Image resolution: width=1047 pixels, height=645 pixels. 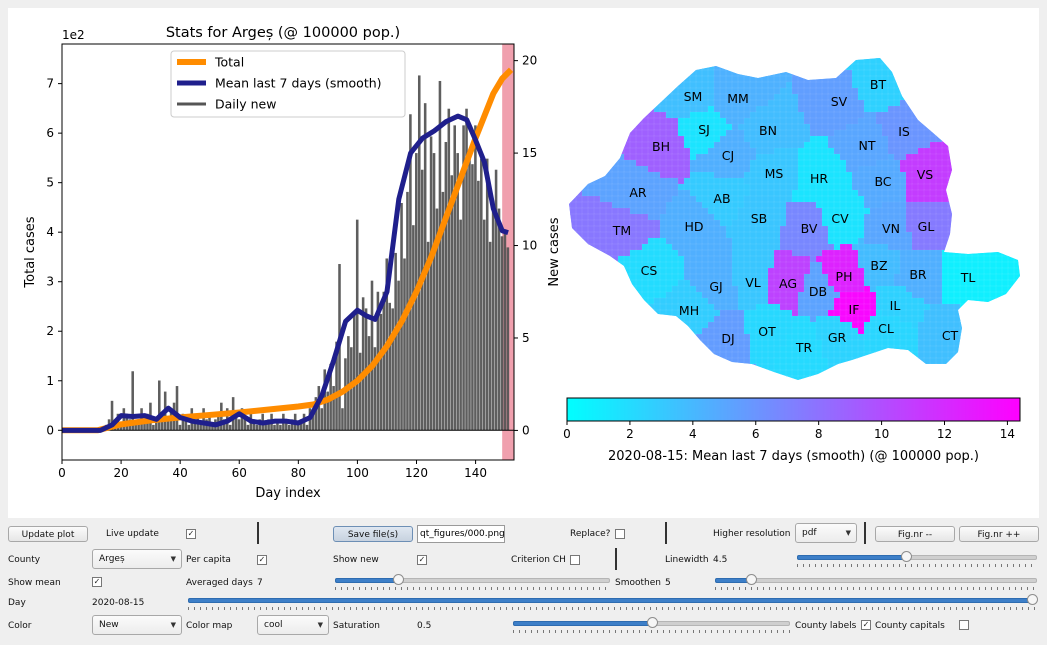 What do you see at coordinates (137, 559) in the screenshot?
I see `county-select: Argeș ▼` at bounding box center [137, 559].